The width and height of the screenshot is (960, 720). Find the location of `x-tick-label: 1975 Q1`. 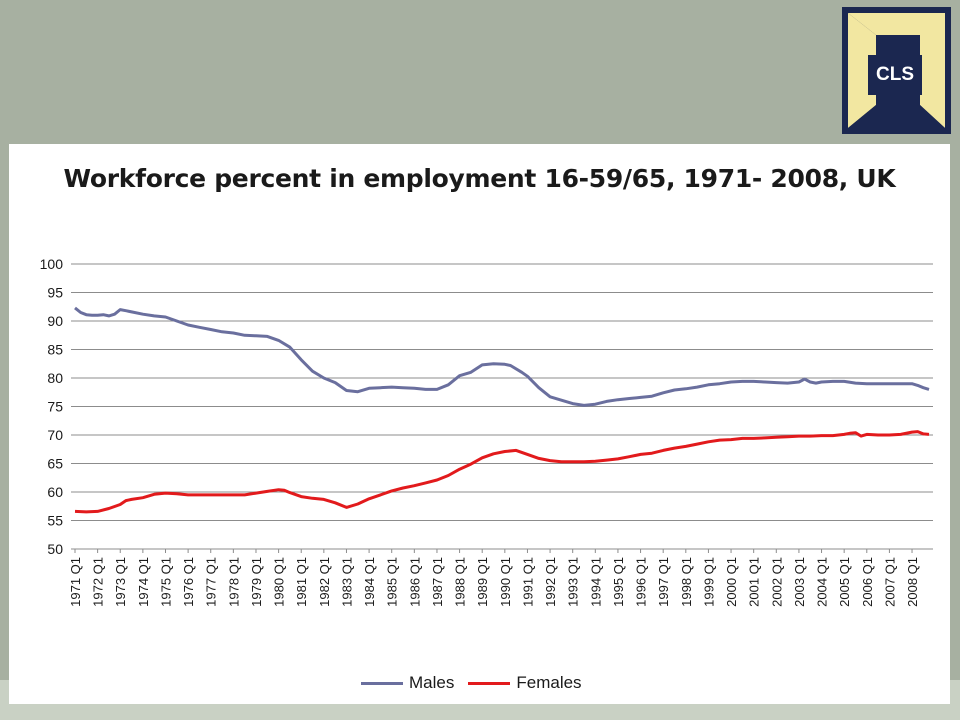

x-tick-label: 1975 Q1 is located at coordinates (165, 582).